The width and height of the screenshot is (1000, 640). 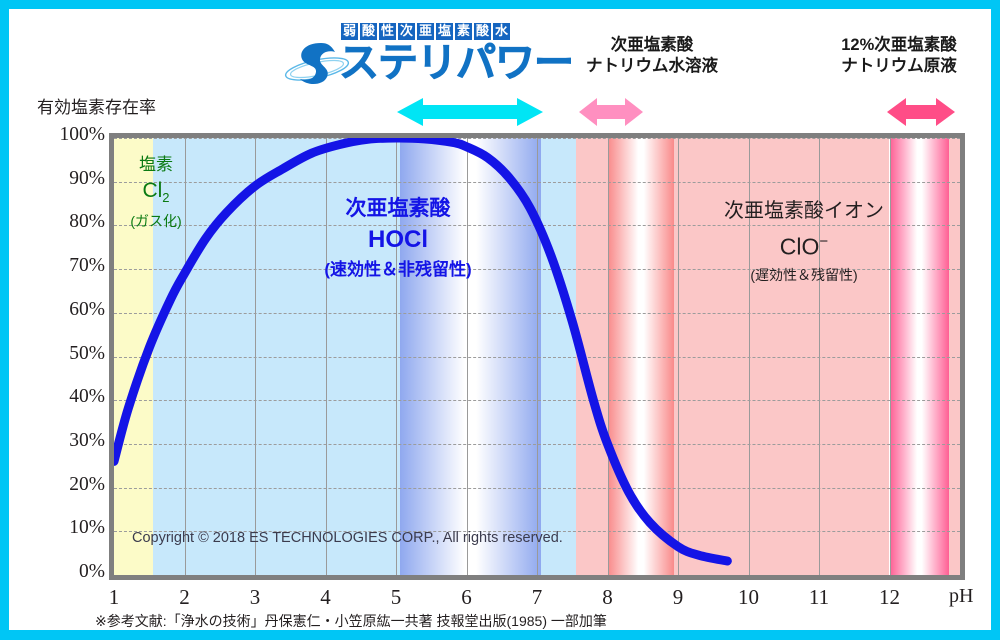 What do you see at coordinates (156, 221) in the screenshot?
I see `annotation-chlorine-line3: (ガス化)` at bounding box center [156, 221].